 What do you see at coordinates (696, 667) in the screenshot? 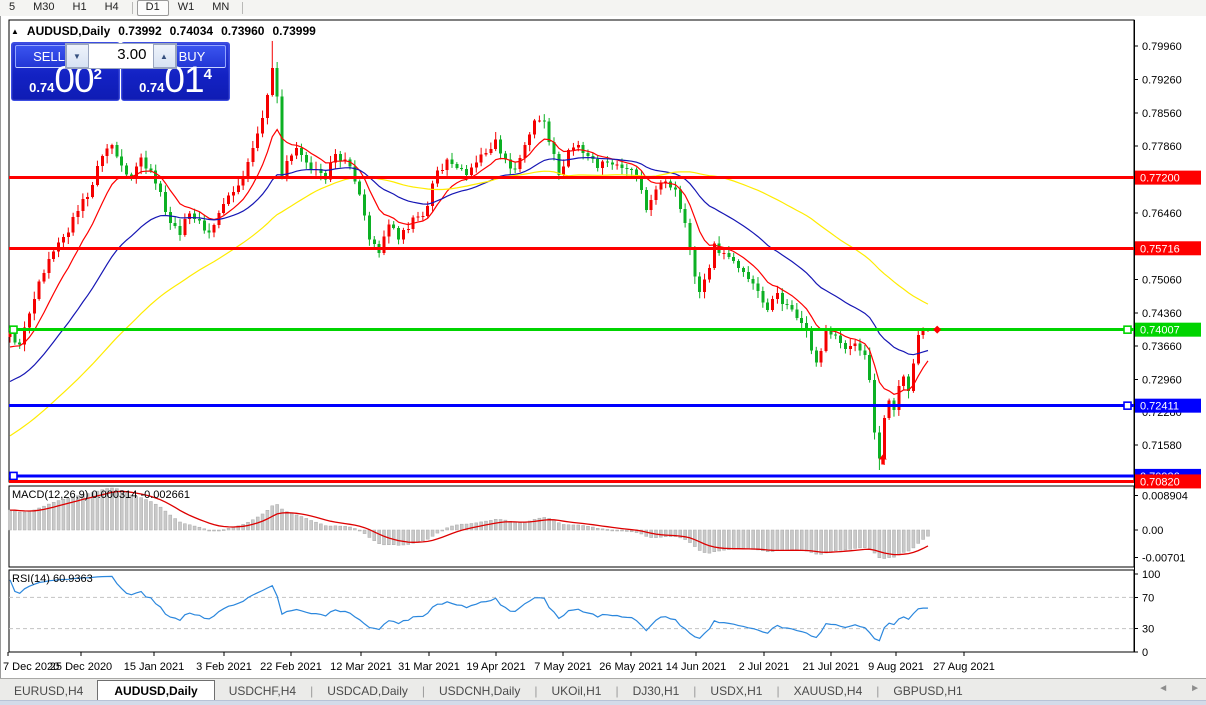
I see `date-label: 14 Jun 2021` at bounding box center [696, 667].